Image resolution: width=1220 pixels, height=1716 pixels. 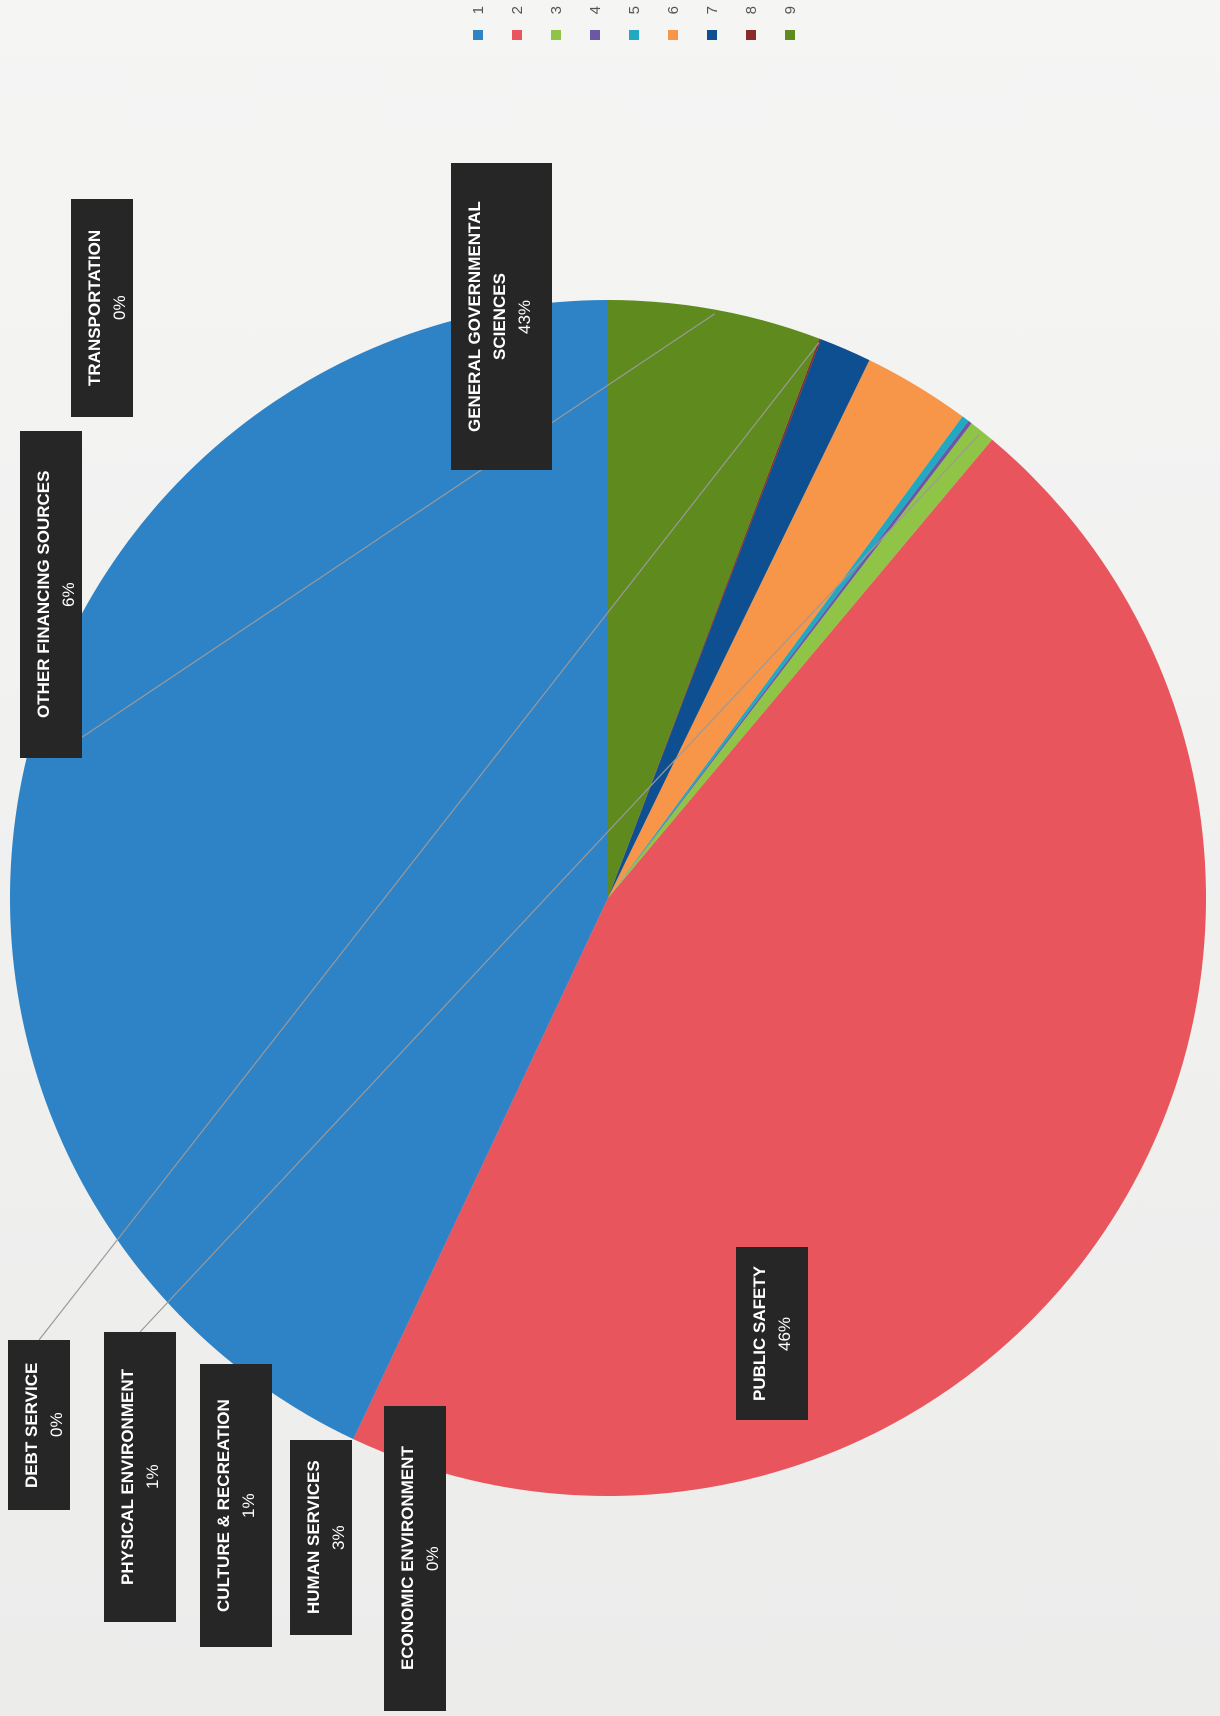 What do you see at coordinates (140, 1477) in the screenshot?
I see `data-label-3: PHYSICAL ENVIRONMENT 1%` at bounding box center [140, 1477].